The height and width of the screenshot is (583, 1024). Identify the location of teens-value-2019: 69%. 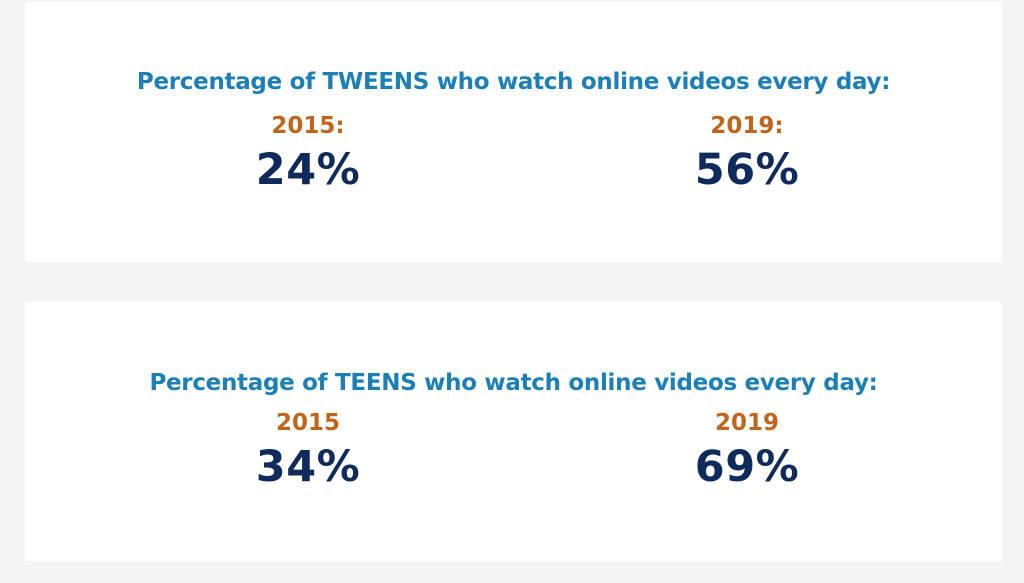
(747, 467).